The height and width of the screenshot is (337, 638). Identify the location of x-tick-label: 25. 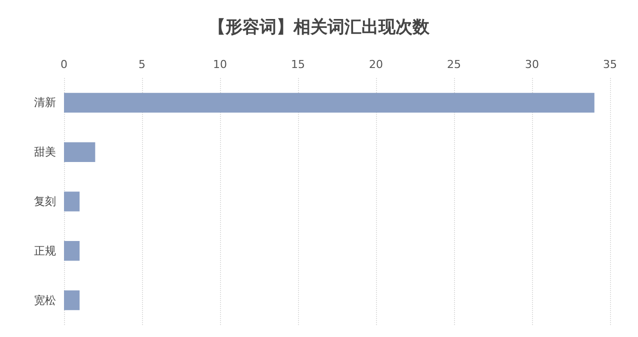
(454, 64).